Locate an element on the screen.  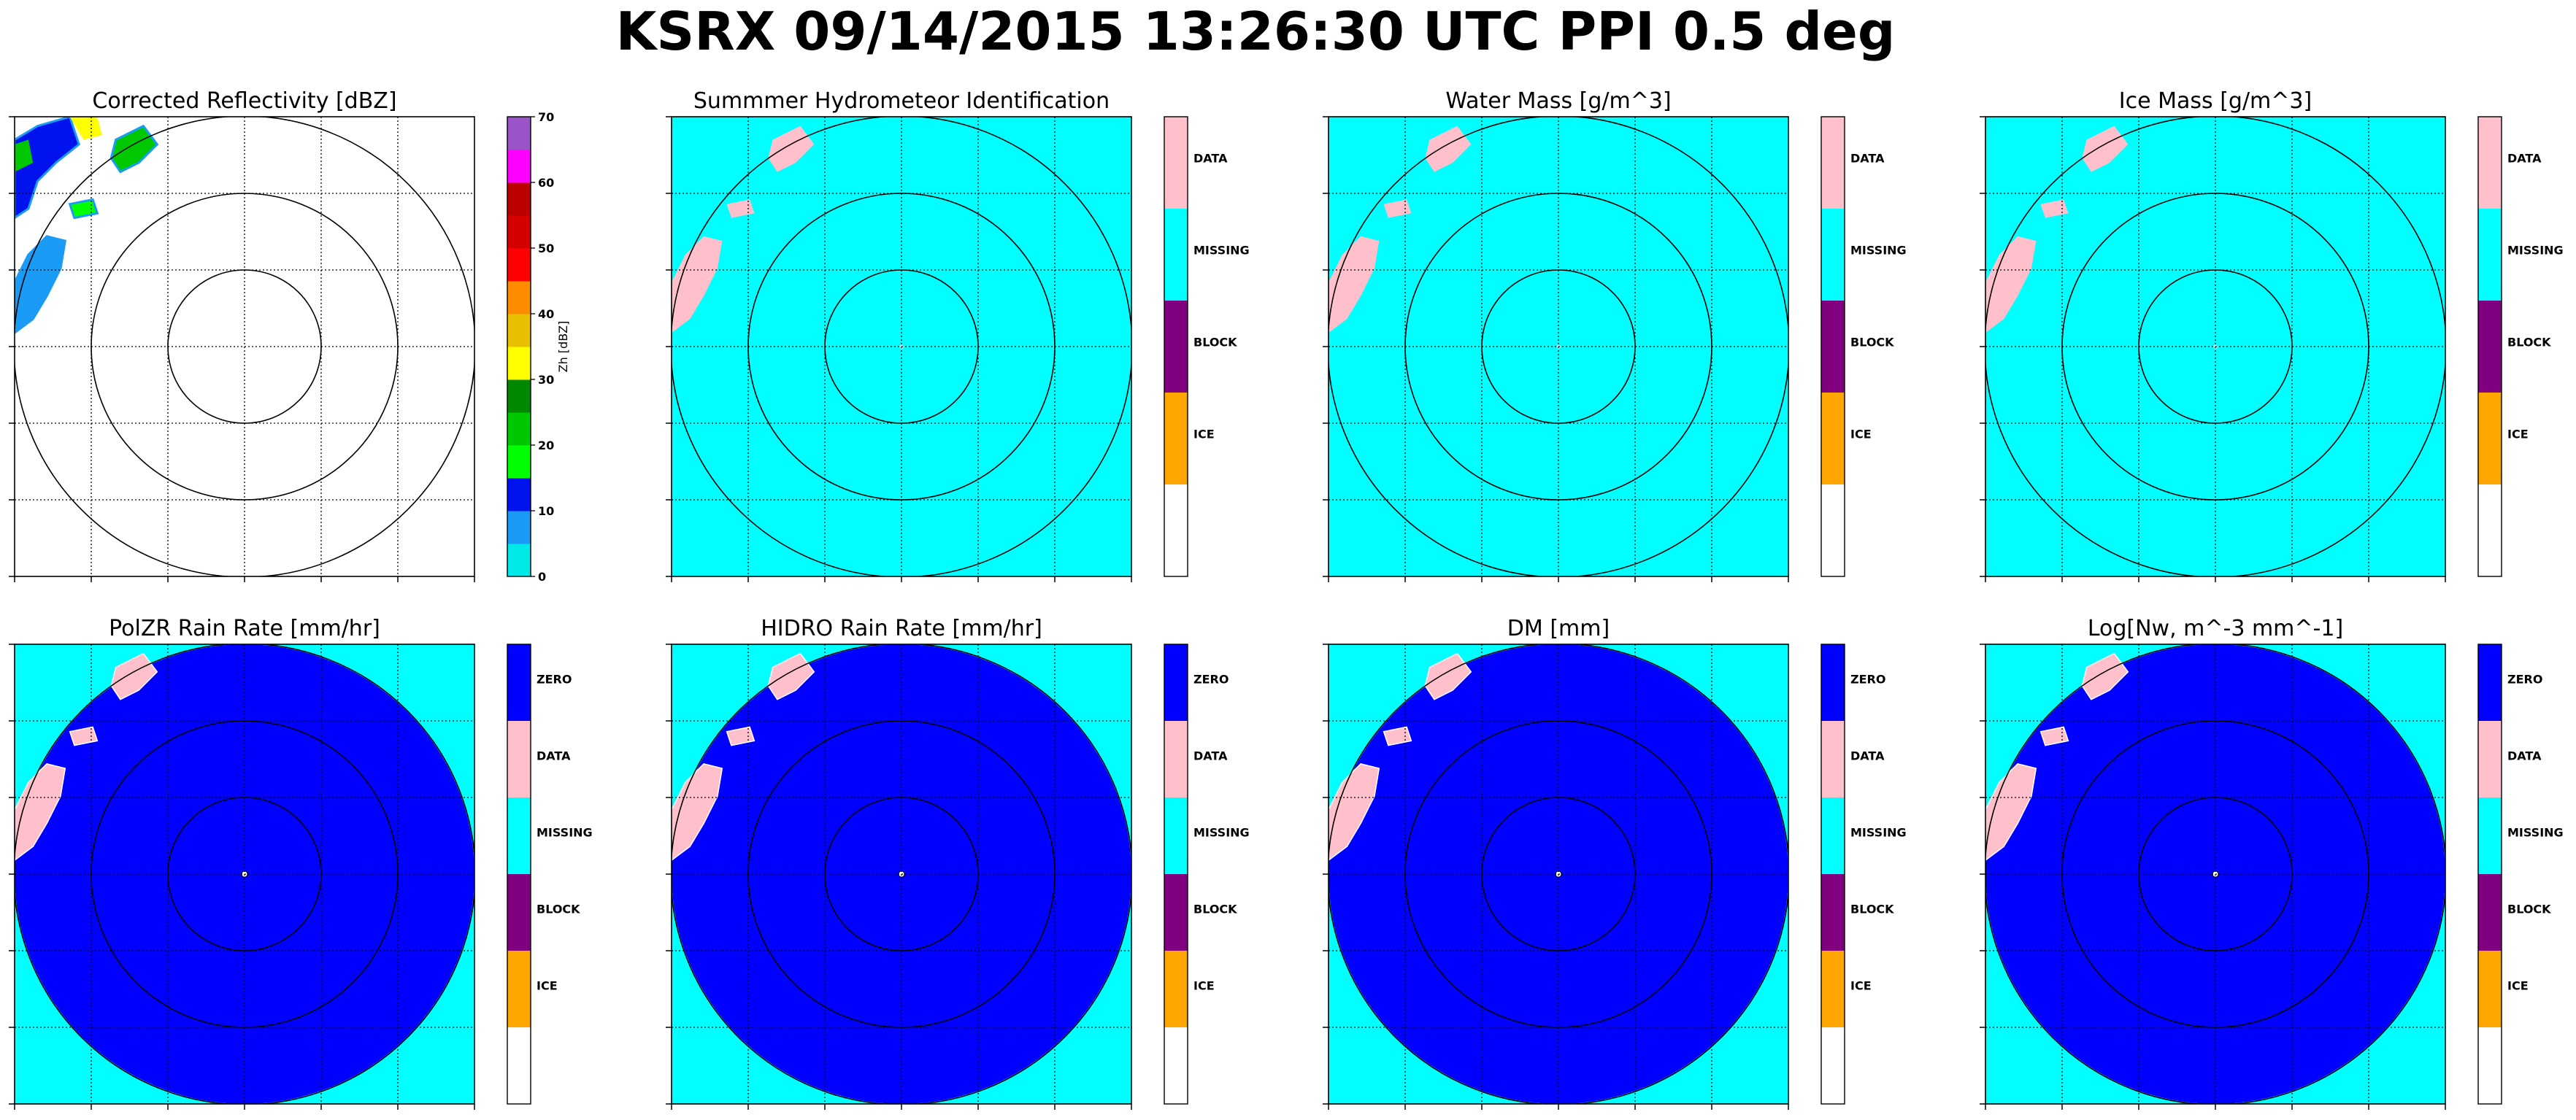
reflectivity-echo is located at coordinates (41, 284).